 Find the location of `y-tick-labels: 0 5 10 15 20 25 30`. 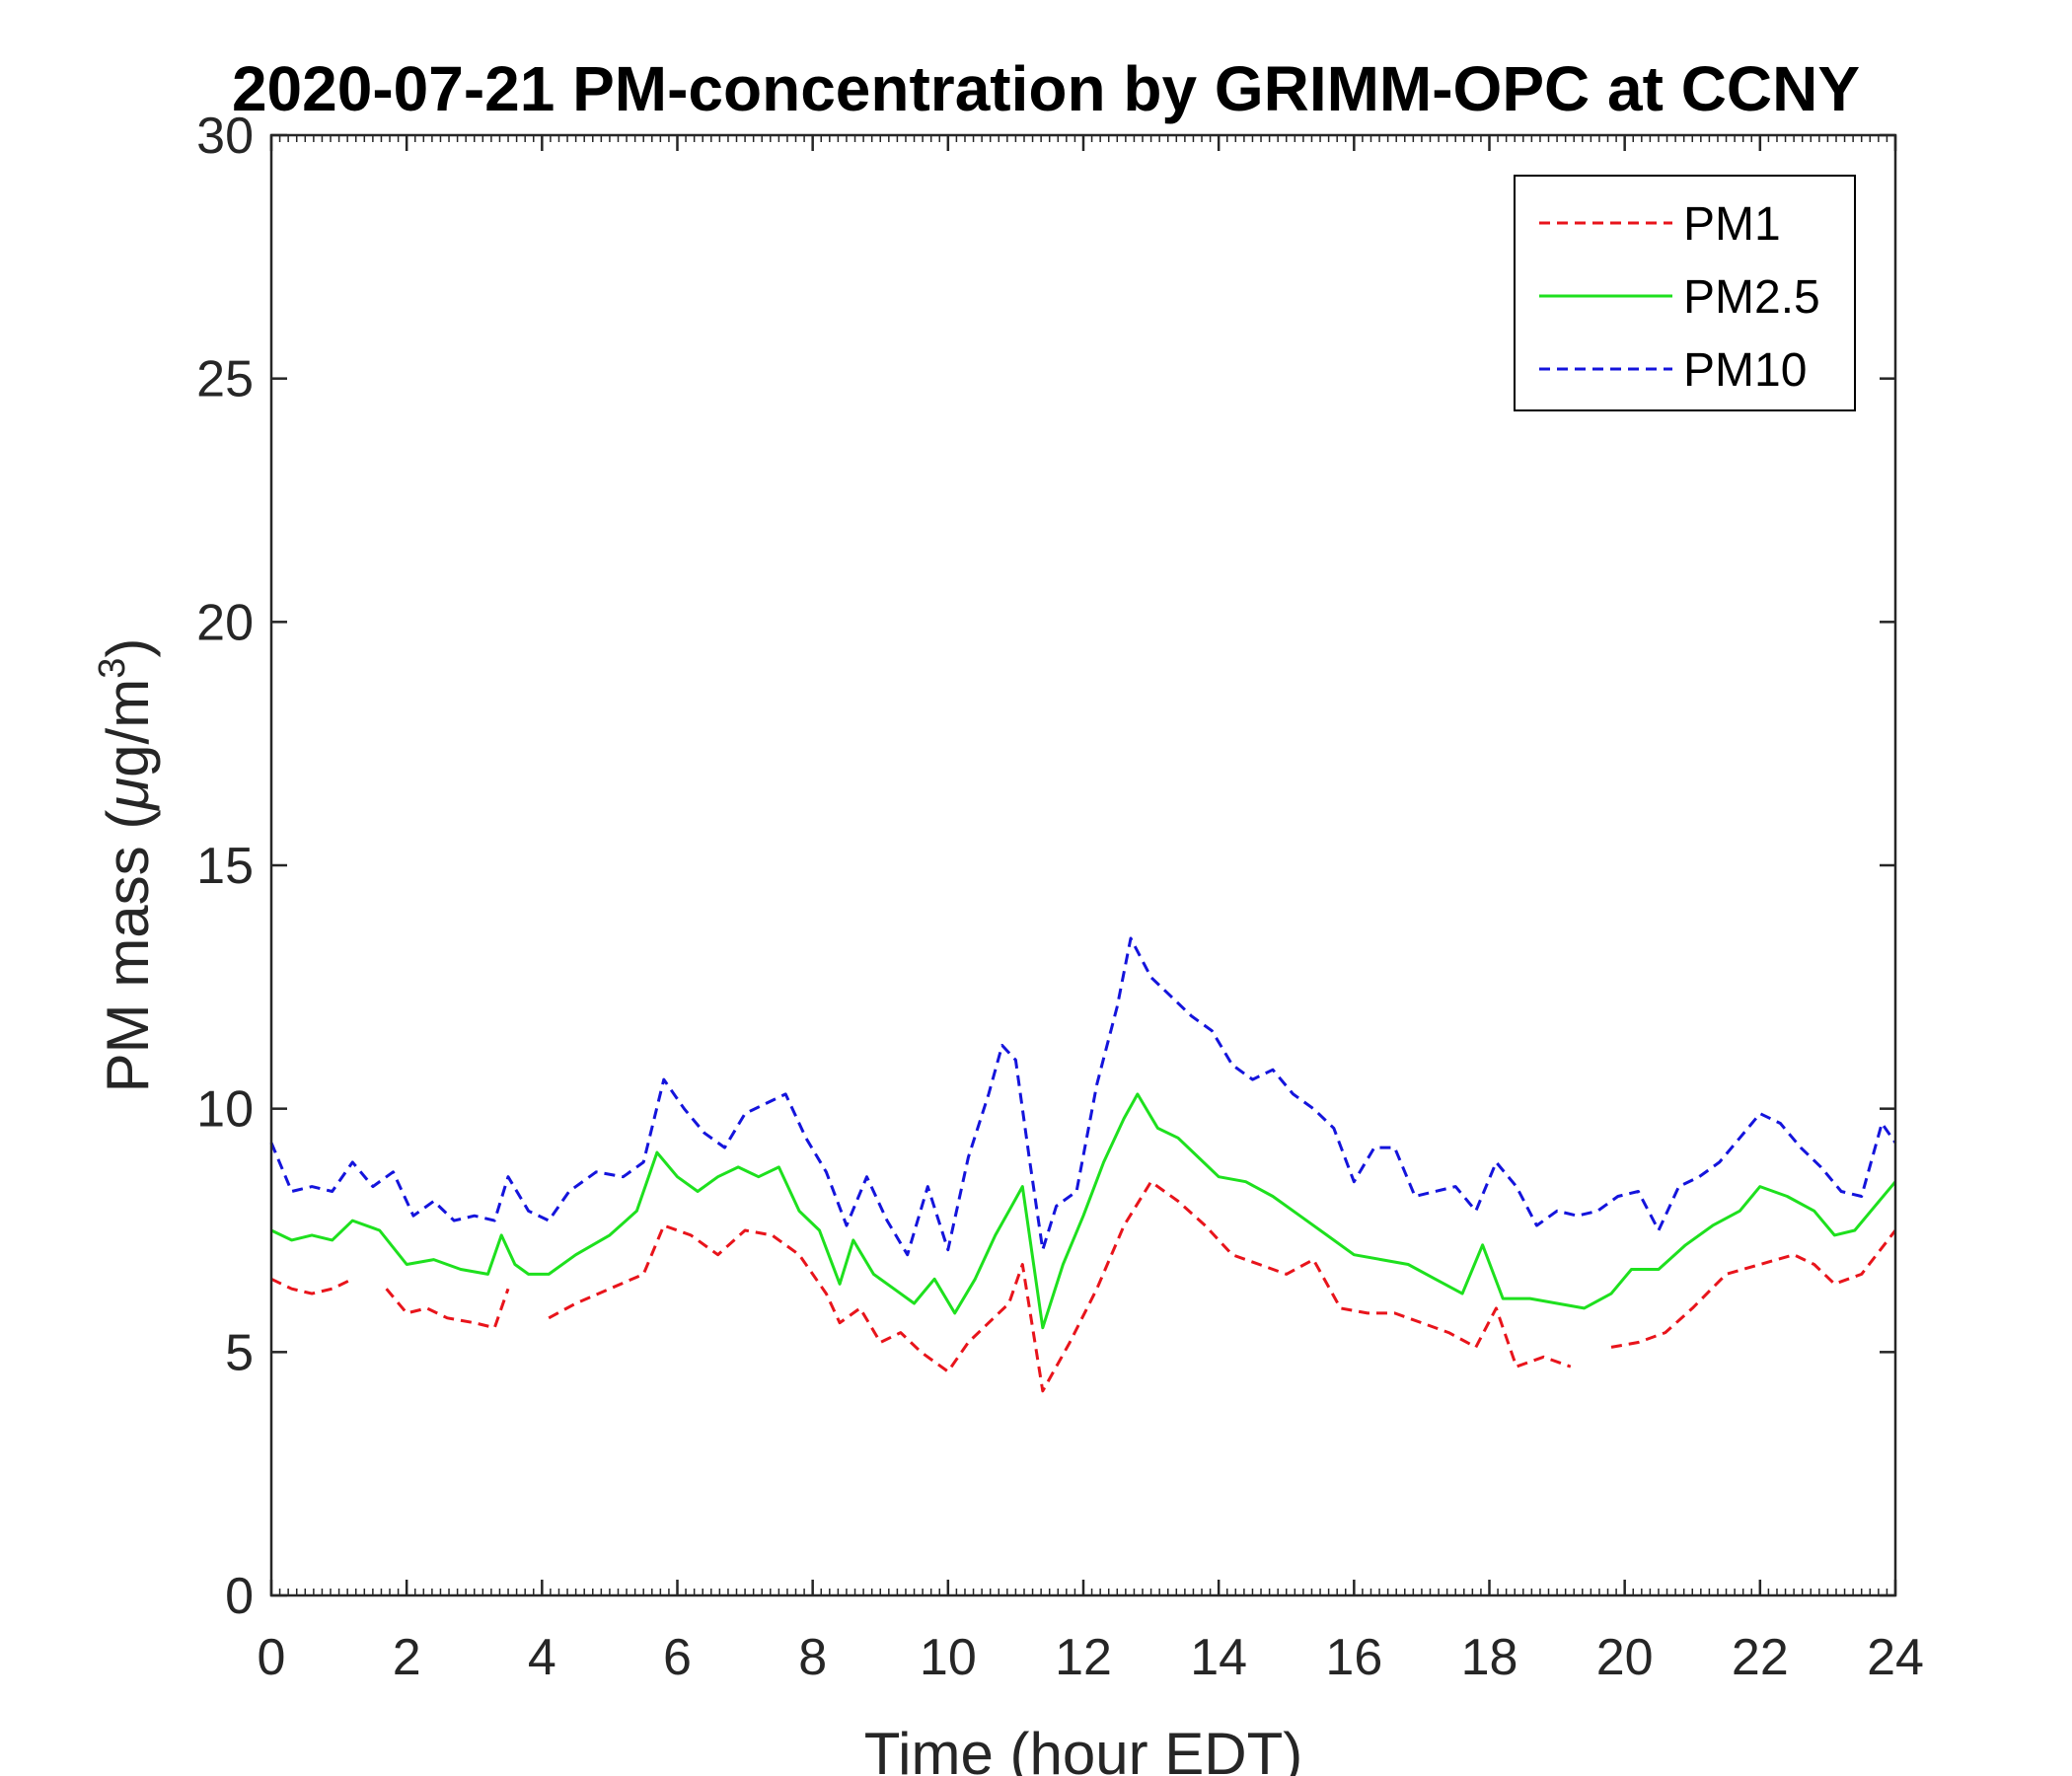

y-tick-labels: 0 5 10 15 20 25 30 is located at coordinates (225, 866).